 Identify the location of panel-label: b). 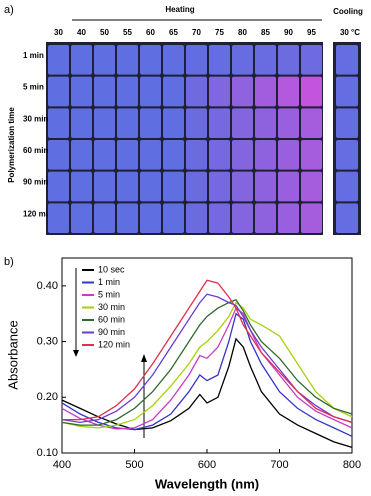
(9, 262).